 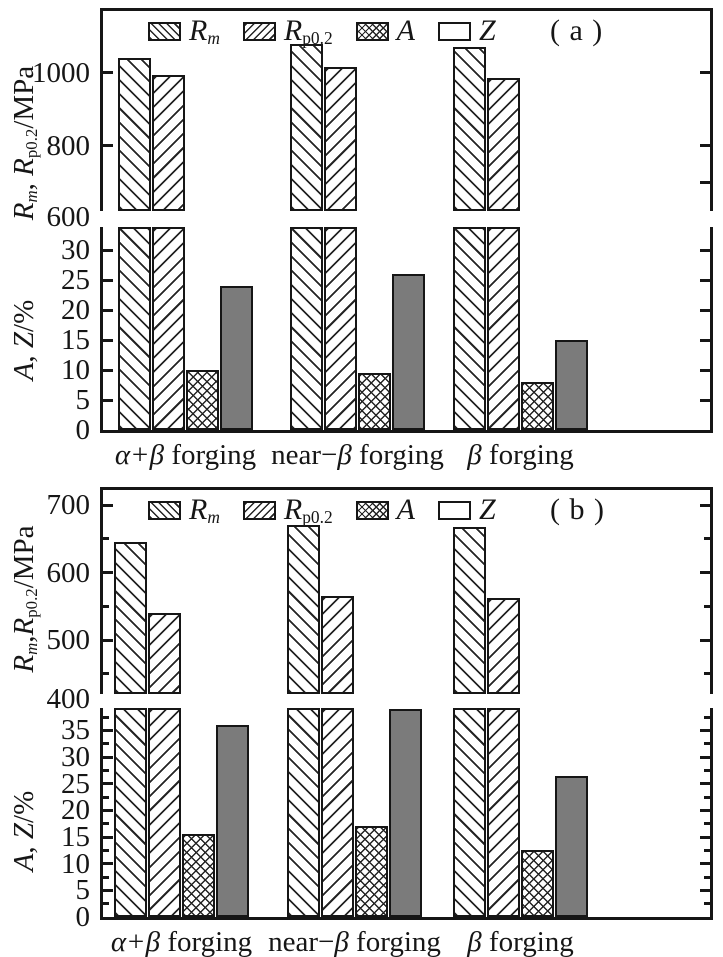 What do you see at coordinates (711, 701) in the screenshot?
I see `break-glyph-right` at bounding box center [711, 701].